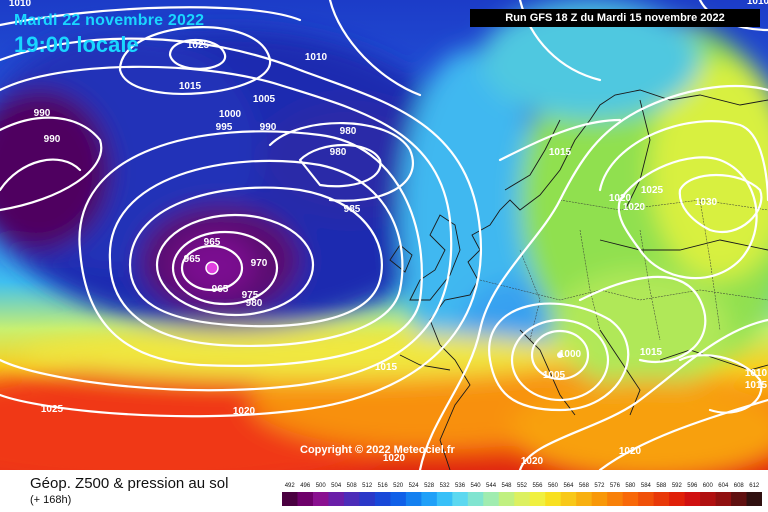 The image size is (768, 512). Describe the element at coordinates (76, 44) in the screenshot. I see `forecast-time: 19:00 locale` at that location.